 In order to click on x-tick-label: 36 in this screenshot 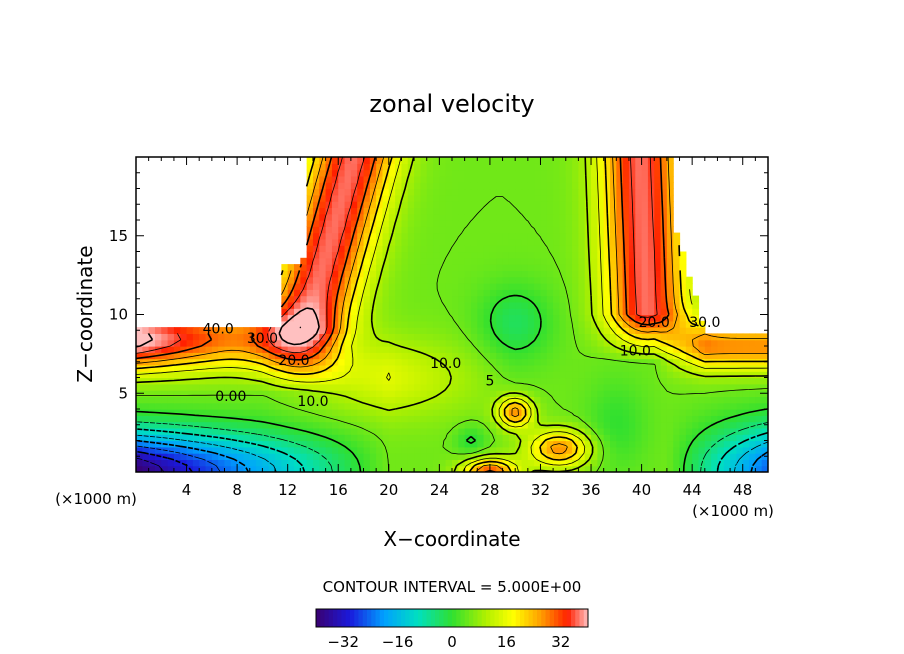, I will do `click(590, 490)`.